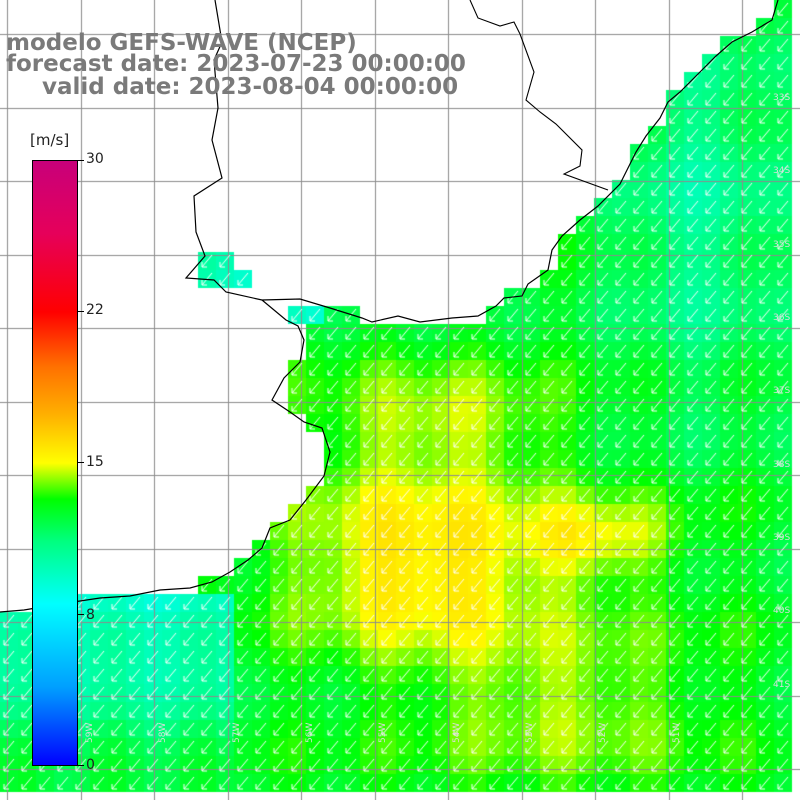  Describe the element at coordinates (50, 140) in the screenshot. I see `colorbar-unit: [m/s]` at that location.